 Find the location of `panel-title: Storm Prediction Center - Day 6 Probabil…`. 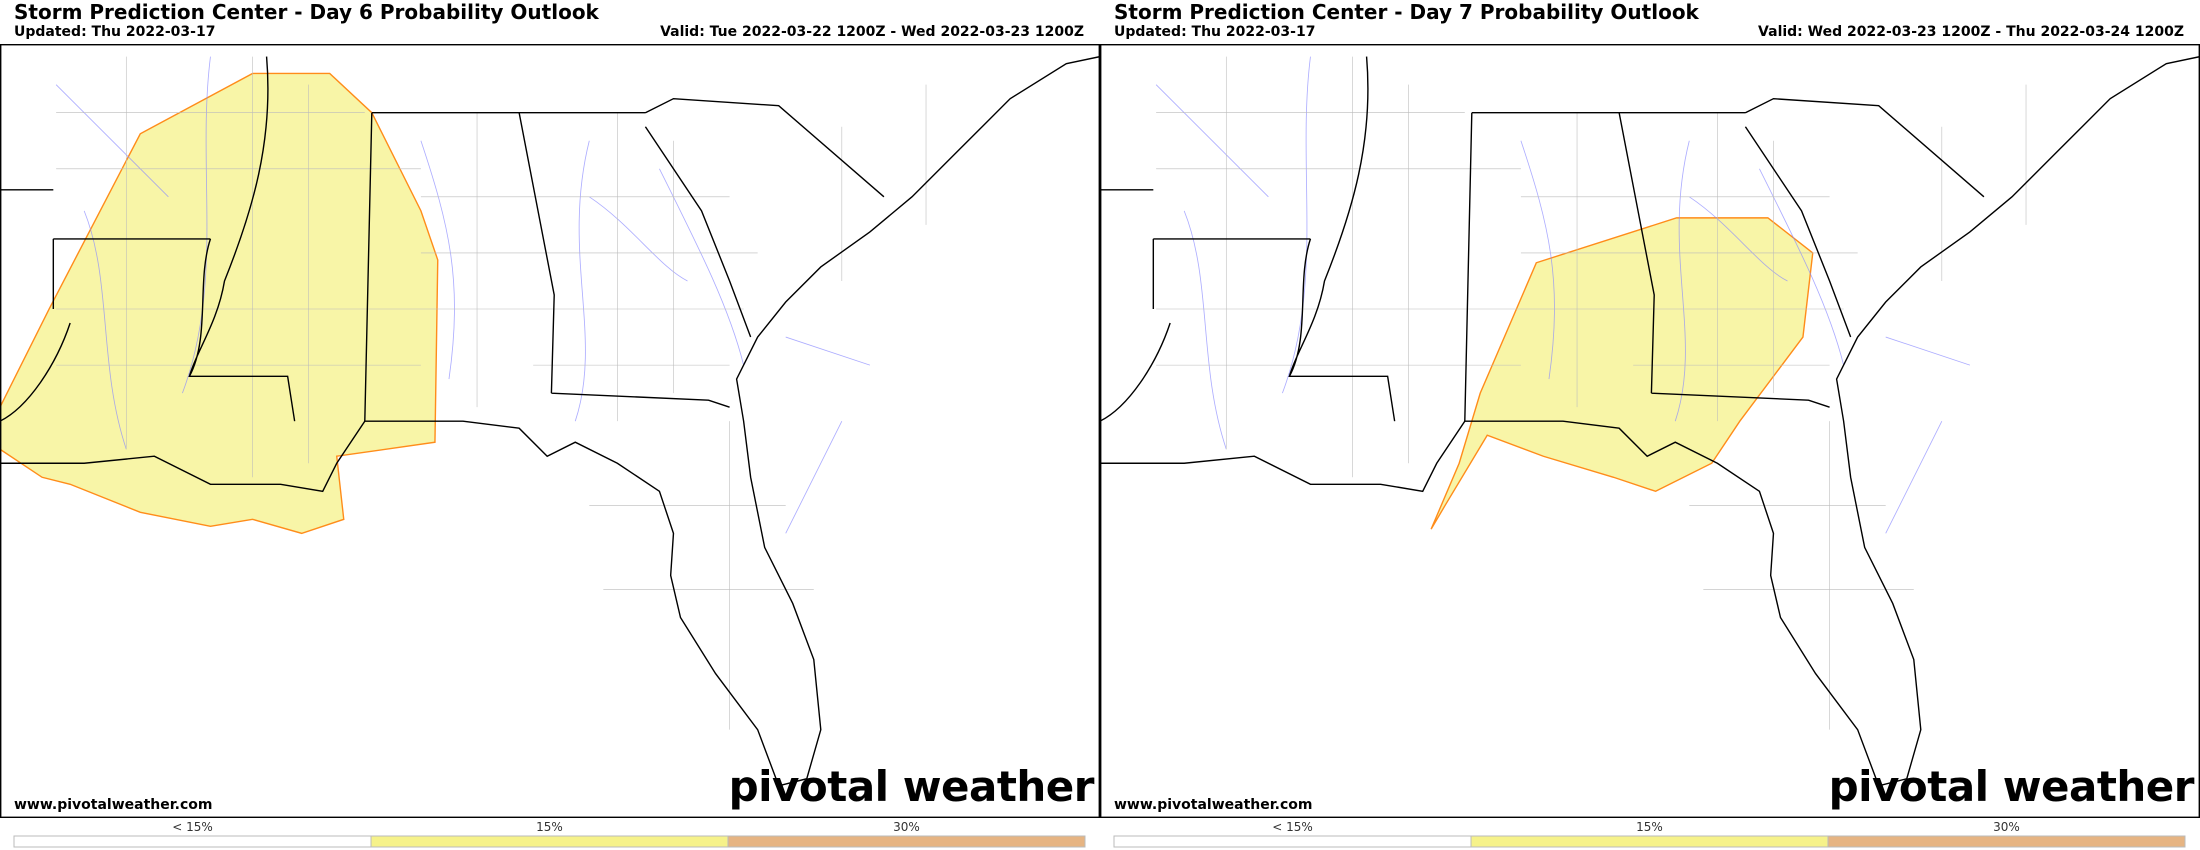

panel-title: Storm Prediction Center - Day 6 Probabil… is located at coordinates (306, 12).